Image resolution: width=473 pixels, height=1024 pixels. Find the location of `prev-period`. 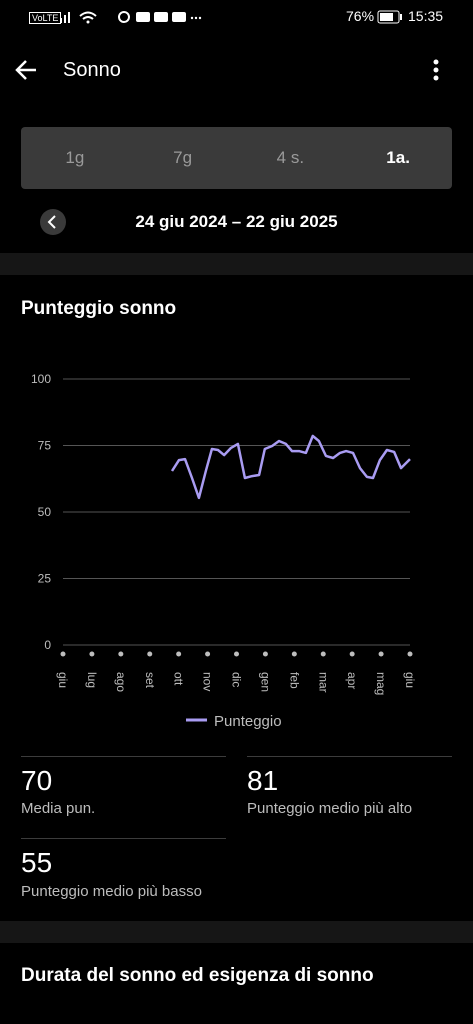

prev-period is located at coordinates (53, 222).